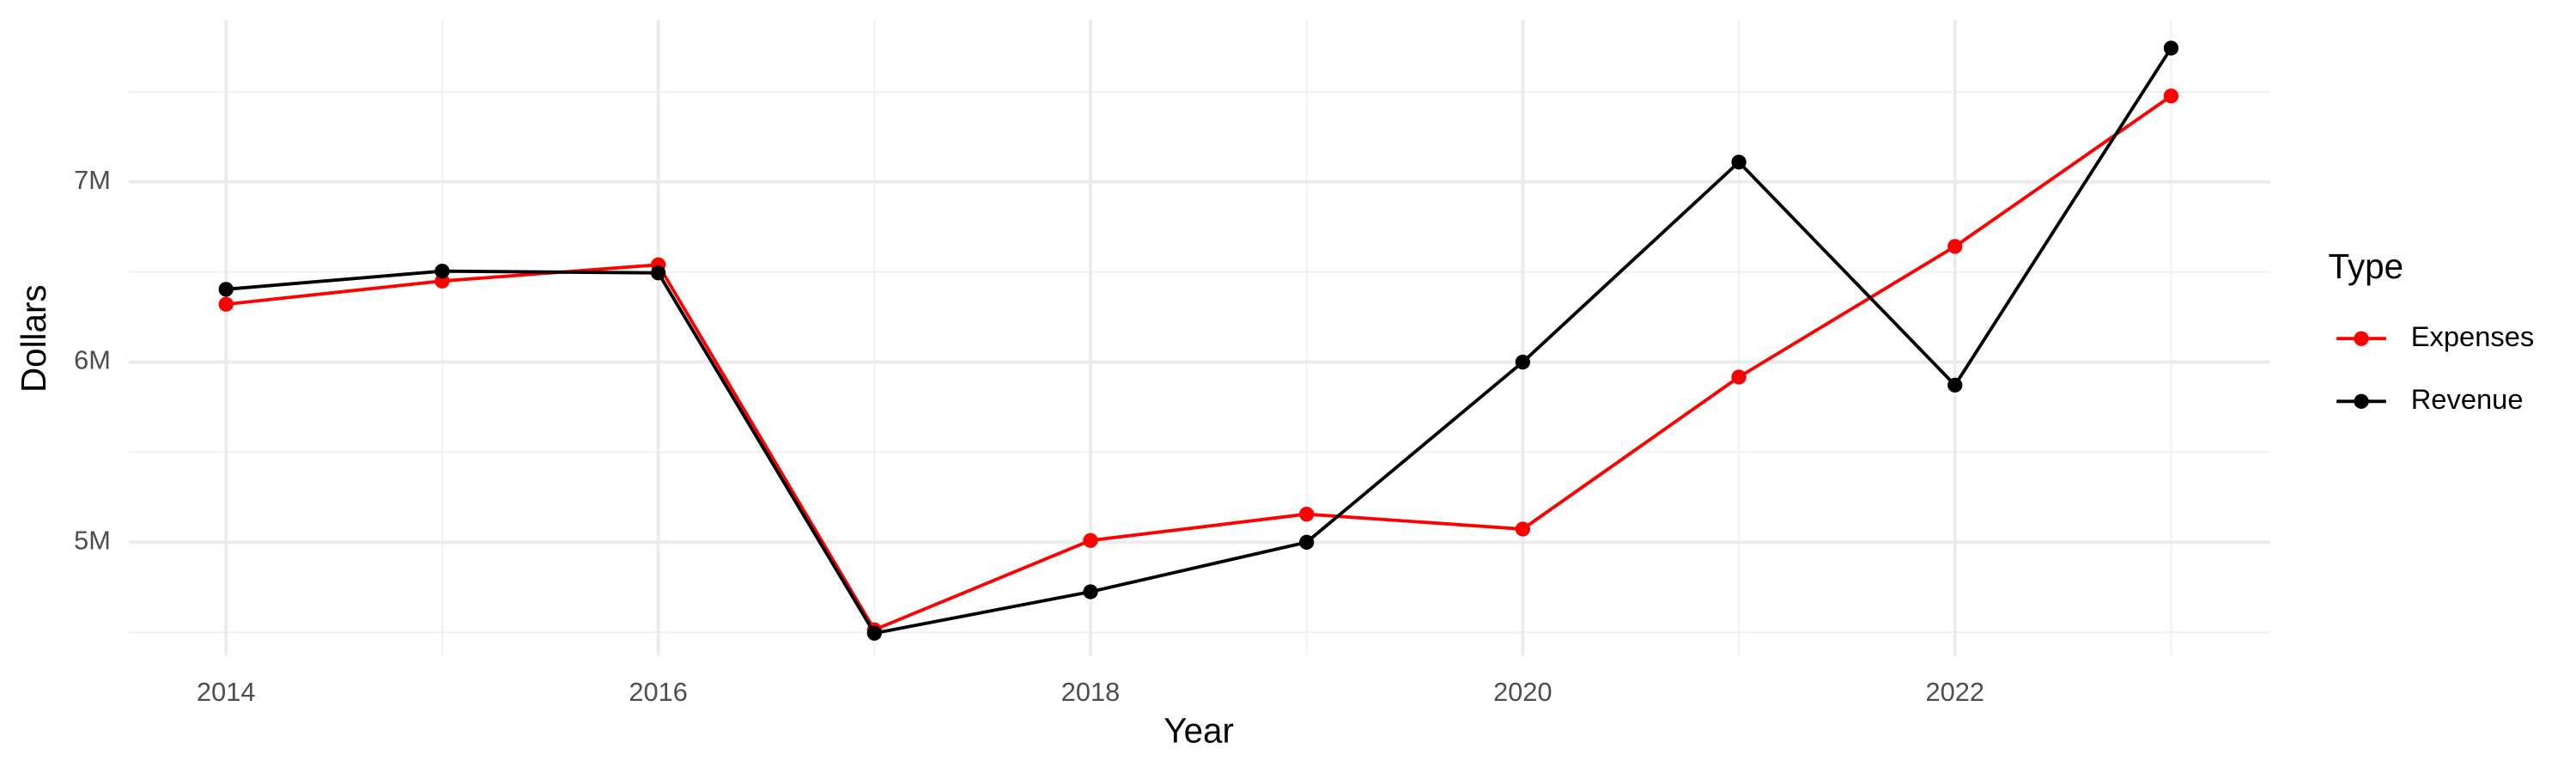  Describe the element at coordinates (93, 360) in the screenshot. I see `y-tick-label: 6M` at that location.